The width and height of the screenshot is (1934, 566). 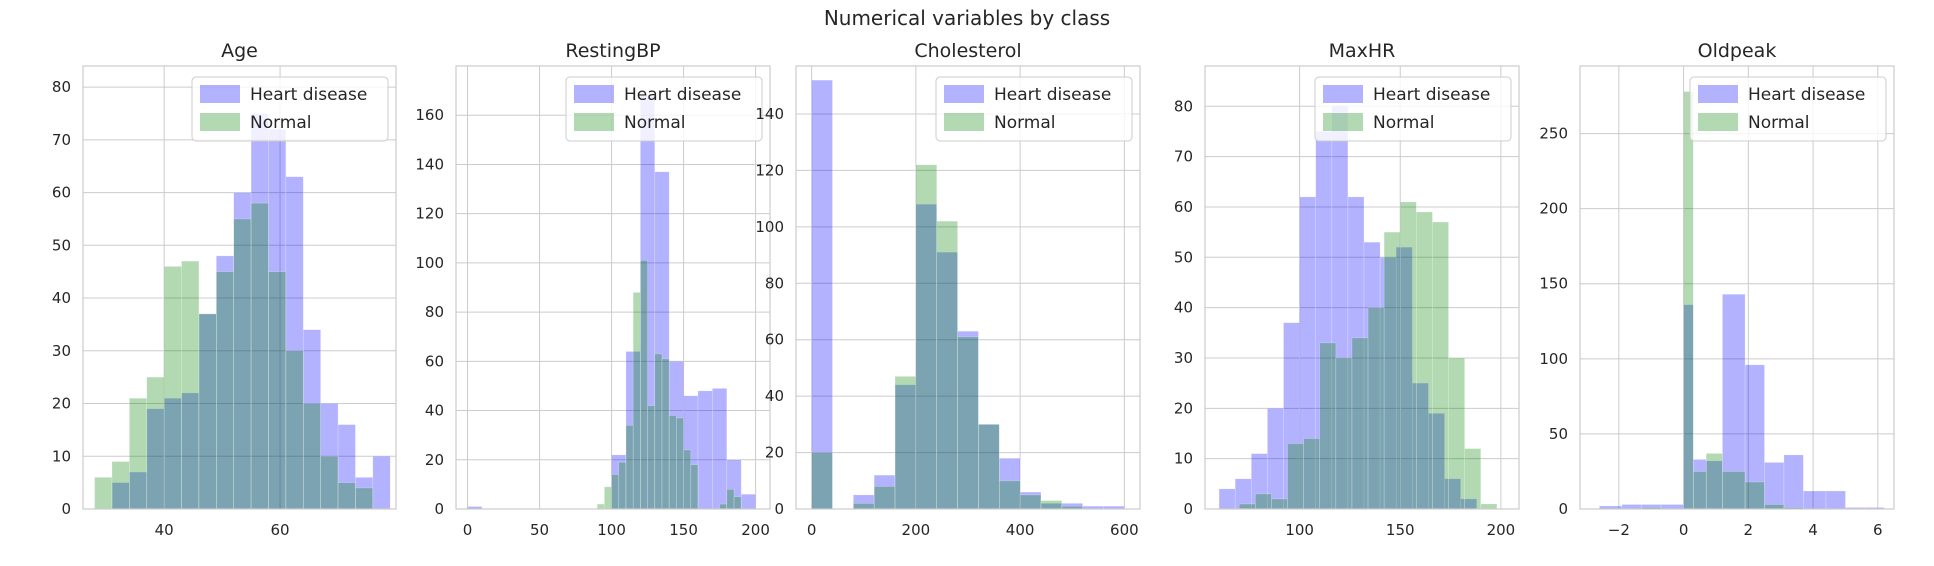 I want to click on y-tick-label: 250, so click(x=1553, y=134).